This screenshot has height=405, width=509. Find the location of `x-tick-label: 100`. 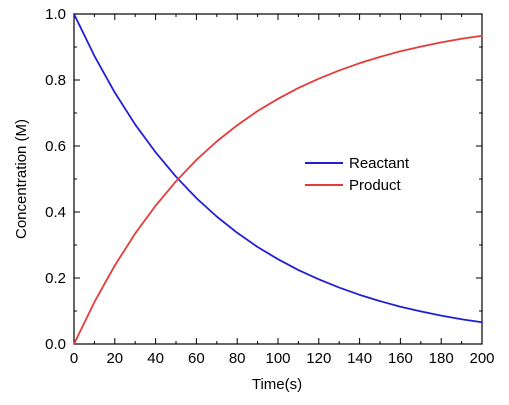

x-tick-label: 100 is located at coordinates (277, 358).